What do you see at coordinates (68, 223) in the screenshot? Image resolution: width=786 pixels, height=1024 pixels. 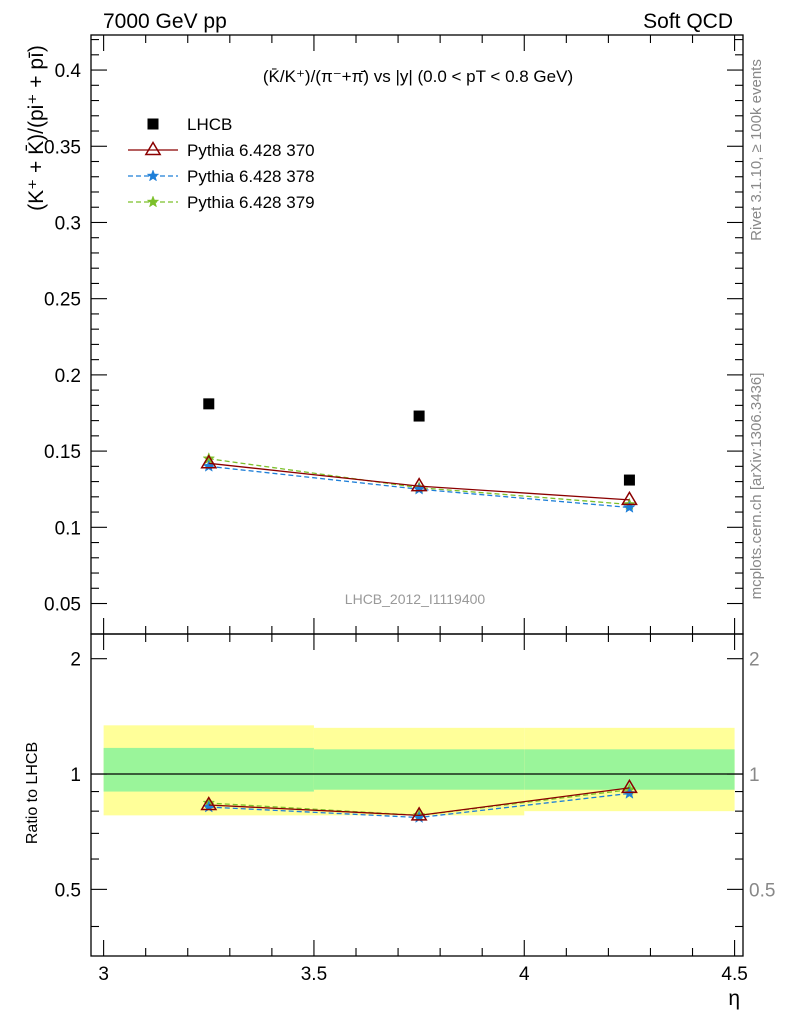 I see `main-y-tick-label: 0.3` at bounding box center [68, 223].